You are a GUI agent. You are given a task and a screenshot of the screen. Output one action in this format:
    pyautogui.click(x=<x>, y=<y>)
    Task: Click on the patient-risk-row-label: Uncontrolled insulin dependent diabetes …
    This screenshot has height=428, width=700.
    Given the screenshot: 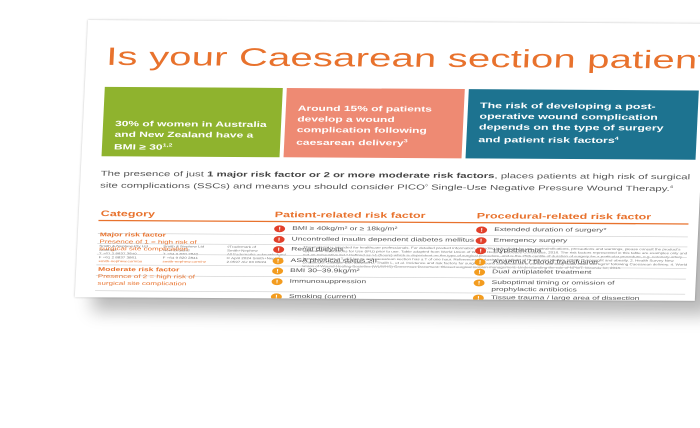 What is the action you would take?
    pyautogui.click(x=383, y=239)
    